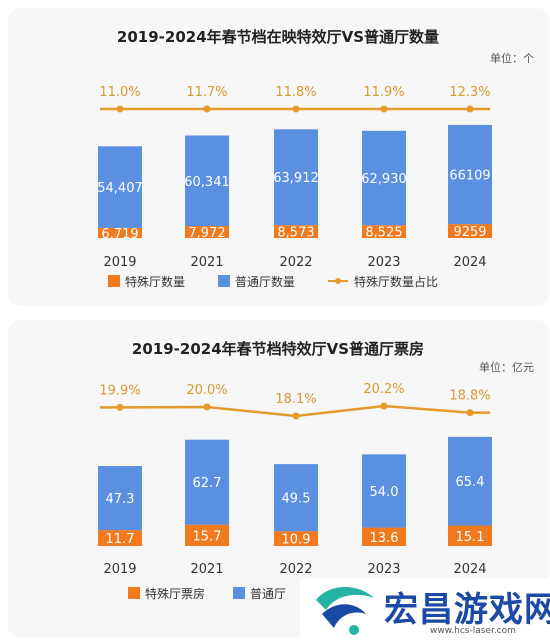  I want to click on legend-label: 特殊厅数量占比, so click(396, 281).